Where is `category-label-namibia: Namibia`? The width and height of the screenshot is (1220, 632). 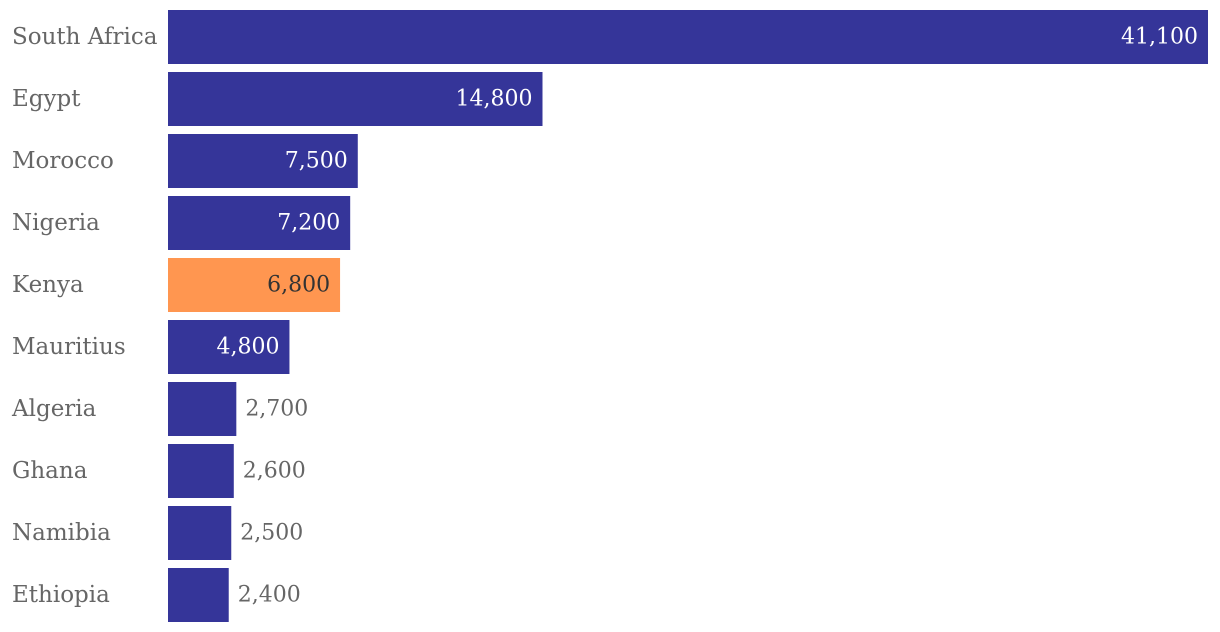
category-label-namibia: Namibia is located at coordinates (61, 533).